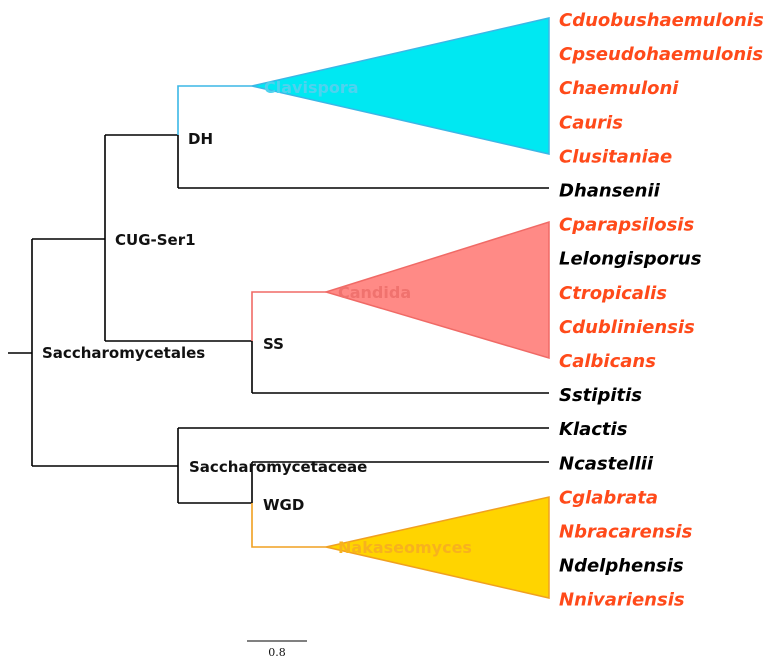 This screenshot has width=783, height=665. I want to click on branch-to-nakaseomyces, so click(288, 525).